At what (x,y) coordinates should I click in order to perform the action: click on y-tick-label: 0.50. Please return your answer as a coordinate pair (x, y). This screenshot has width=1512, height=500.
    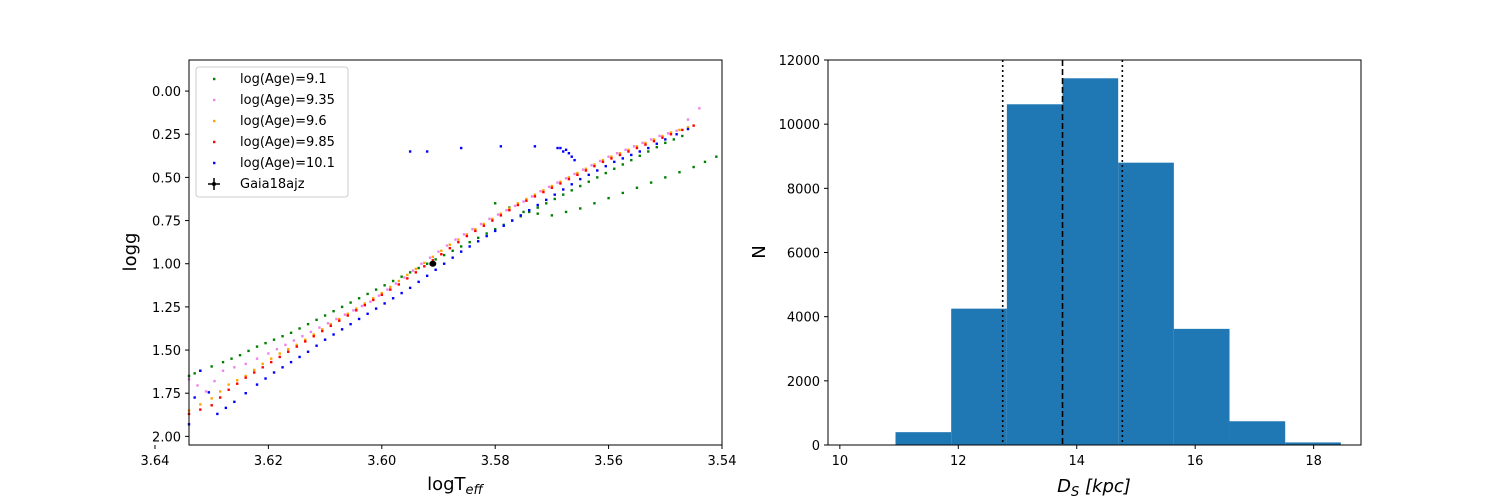
    Looking at the image, I should click on (166, 178).